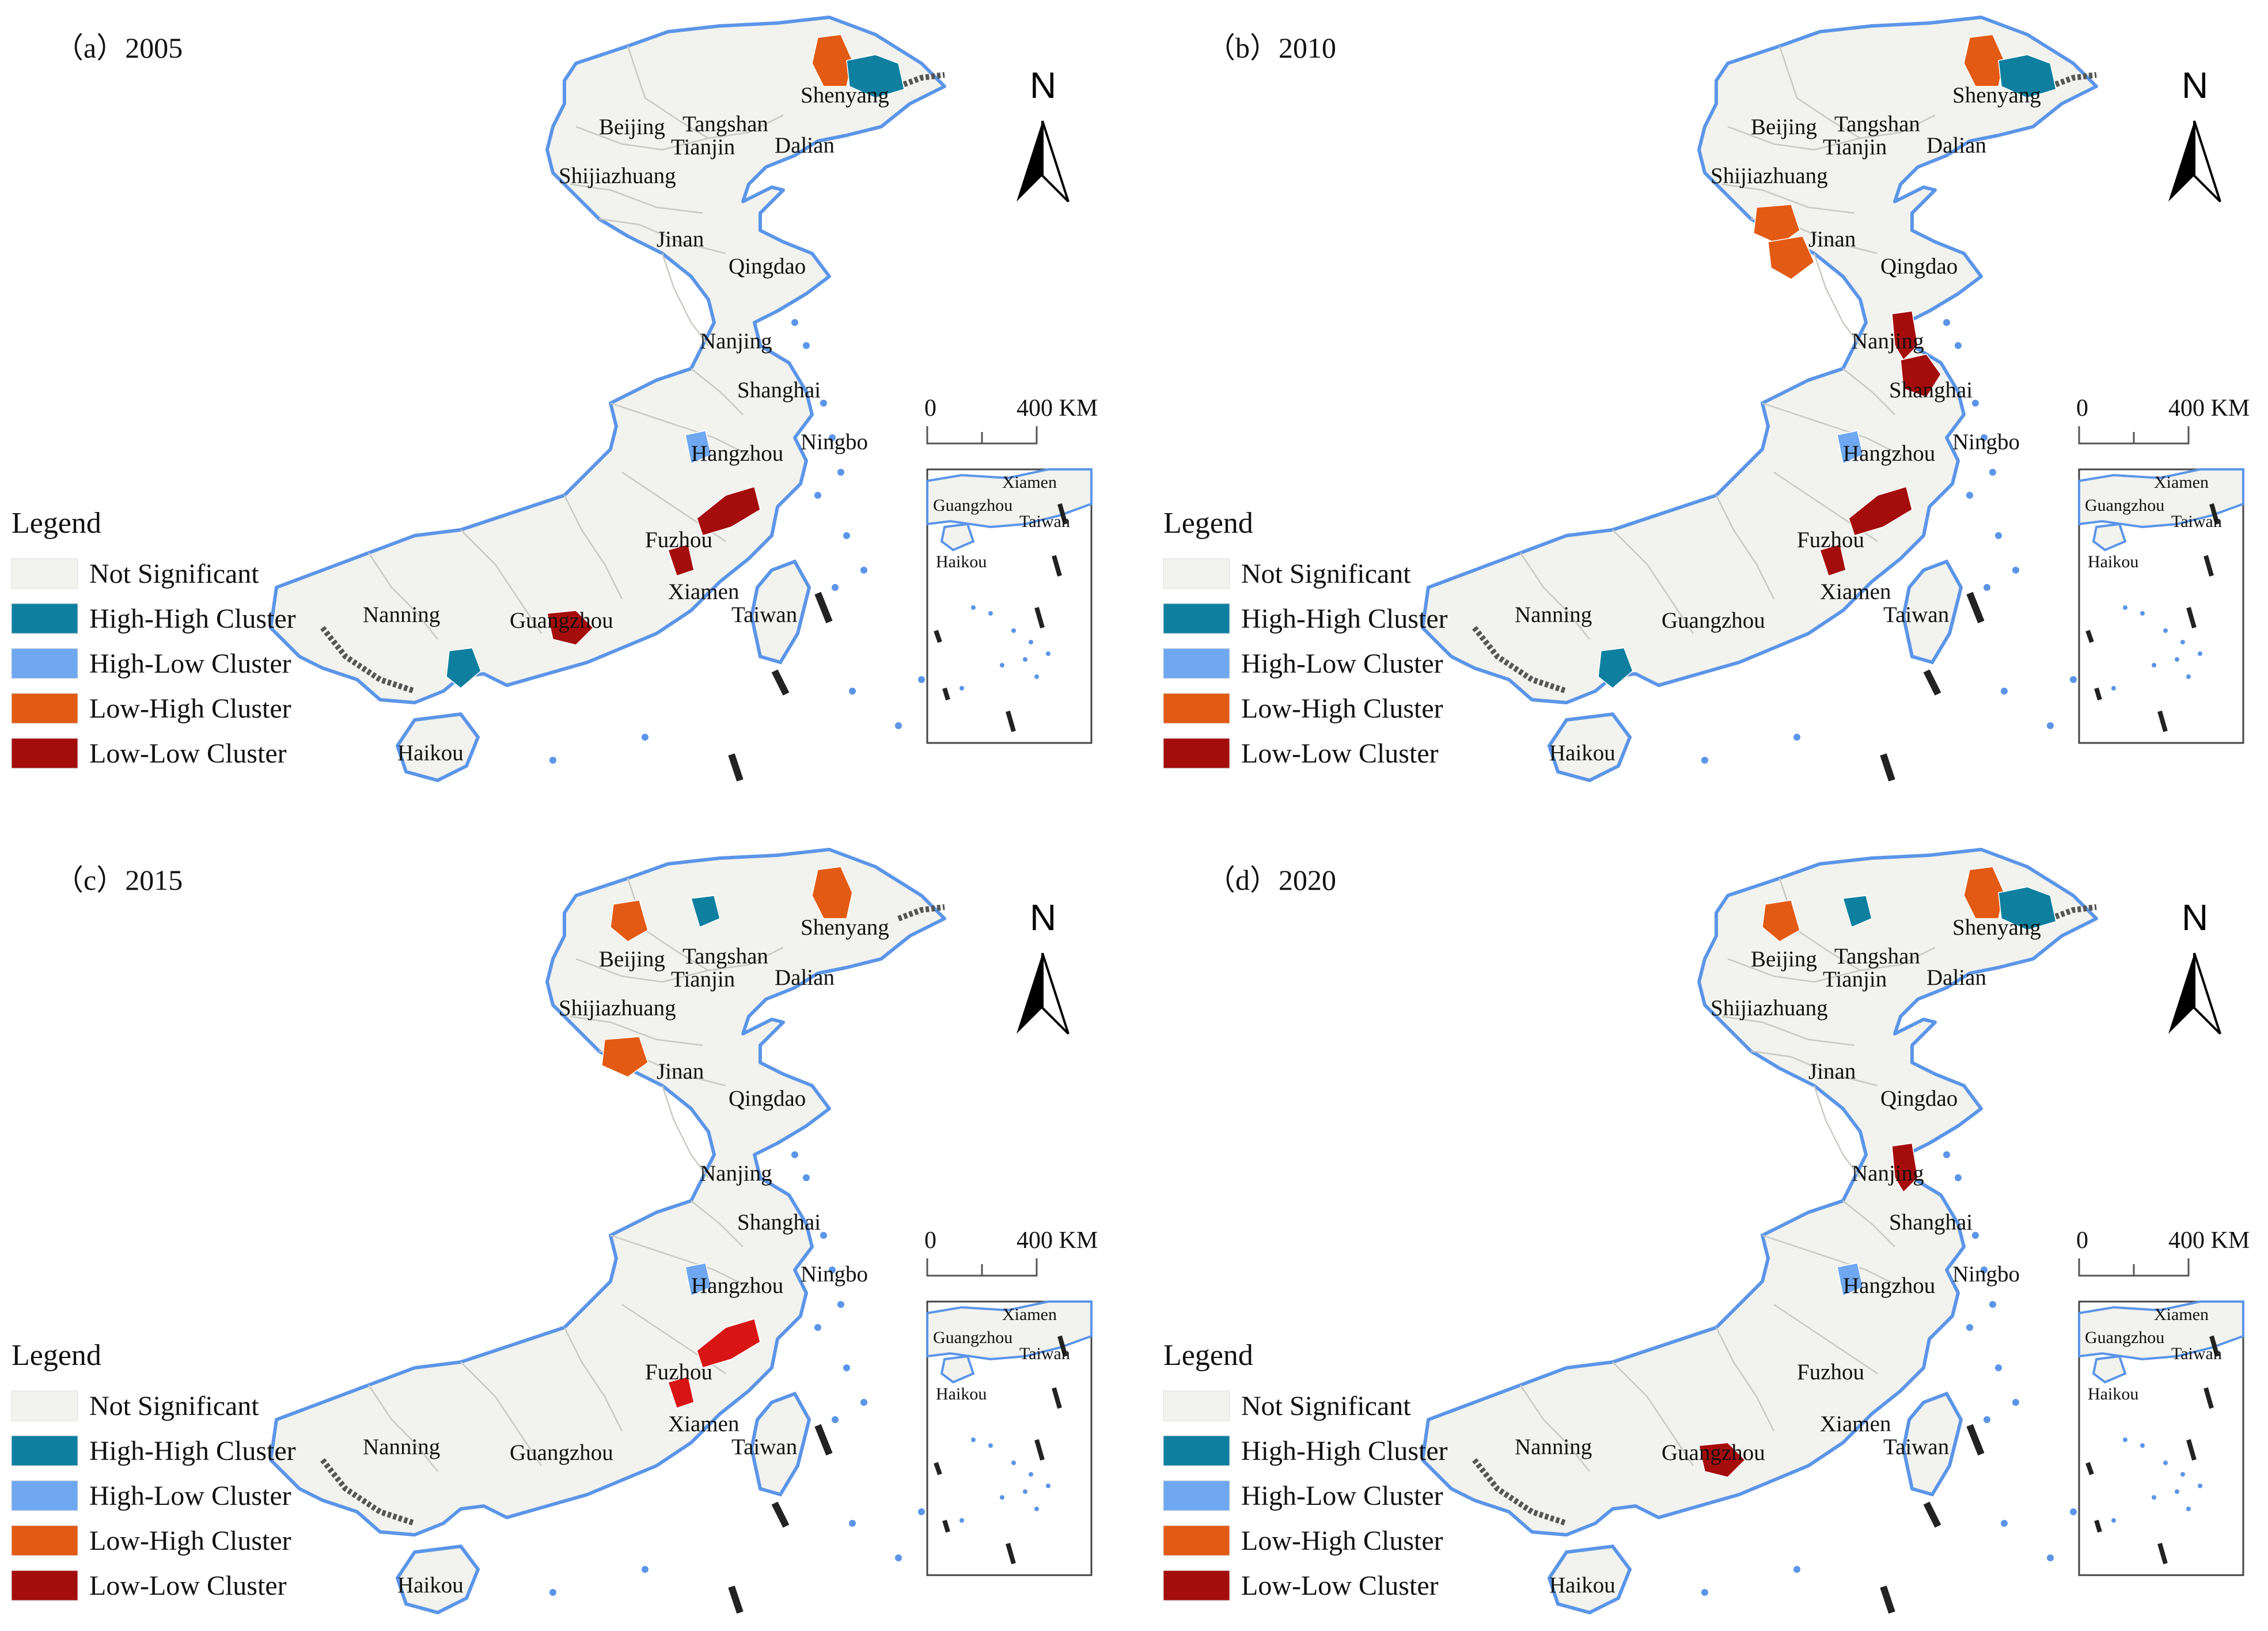  Describe the element at coordinates (1832, 240) in the screenshot. I see `city-label-jinan: Jinan` at that location.